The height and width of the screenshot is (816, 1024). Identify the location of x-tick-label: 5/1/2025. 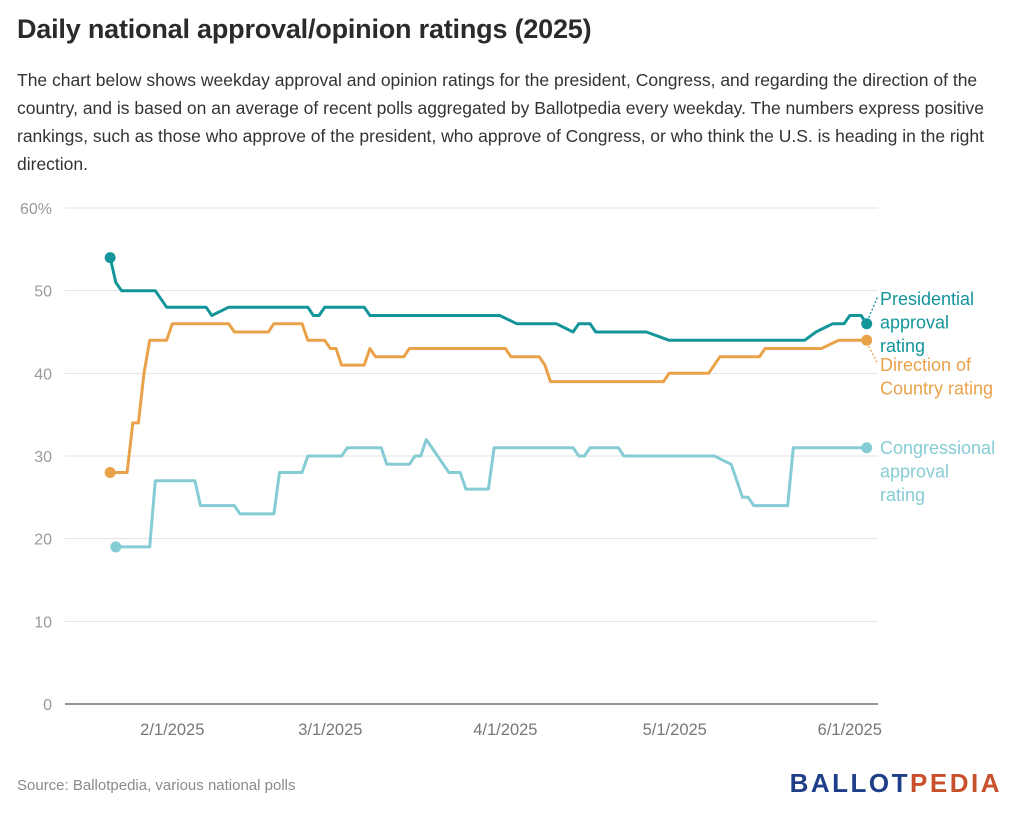
(675, 730).